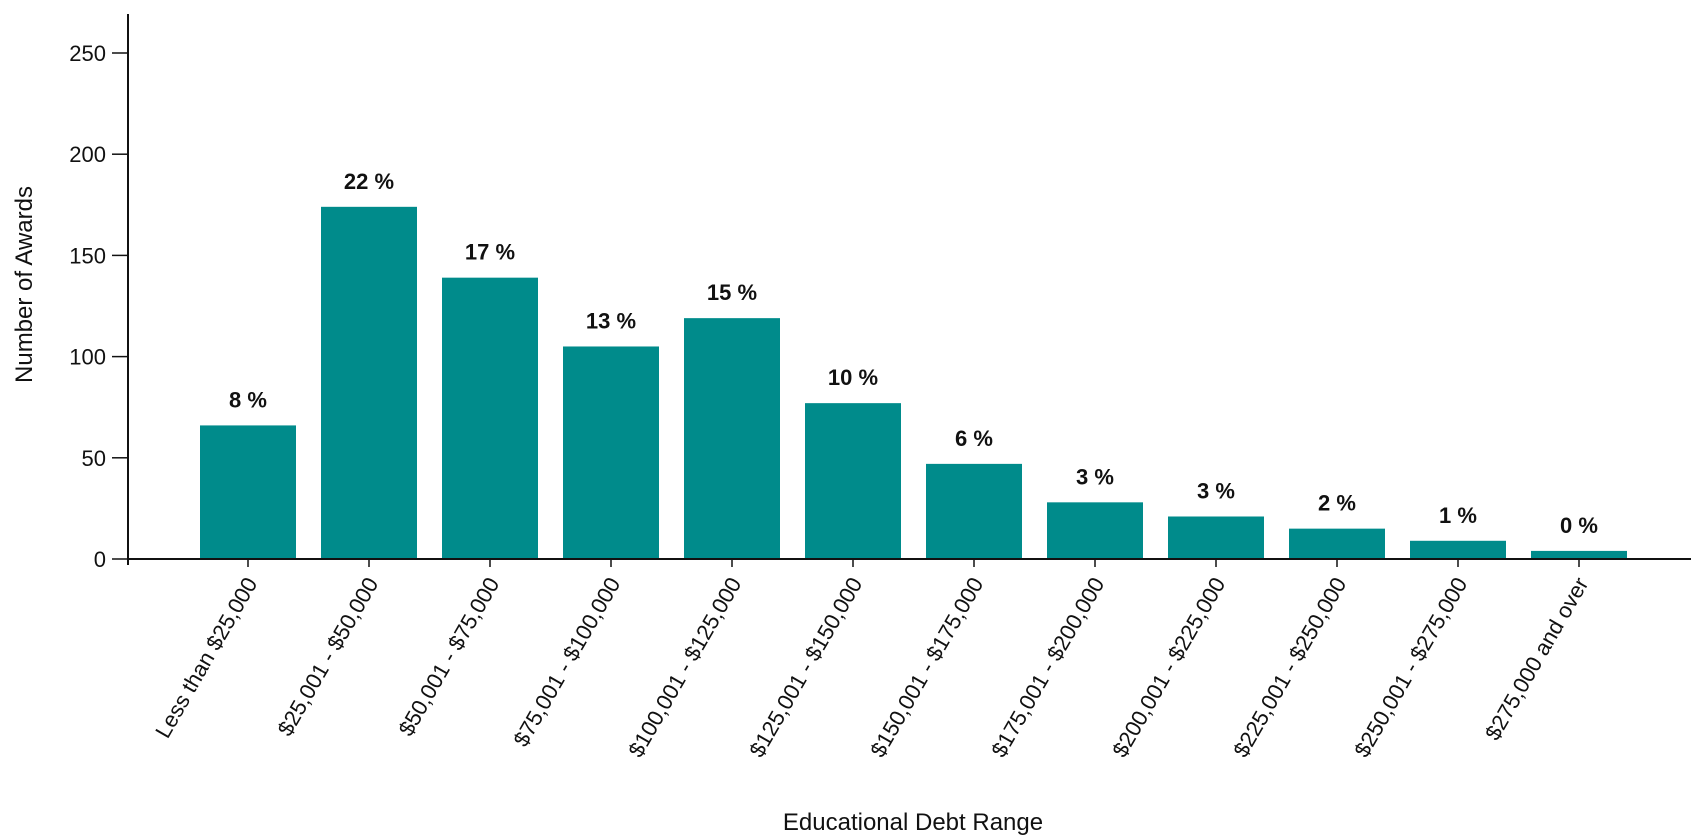 The width and height of the screenshot is (1691, 835). What do you see at coordinates (913, 822) in the screenshot?
I see `x-axis-title: Educational Debt Range` at bounding box center [913, 822].